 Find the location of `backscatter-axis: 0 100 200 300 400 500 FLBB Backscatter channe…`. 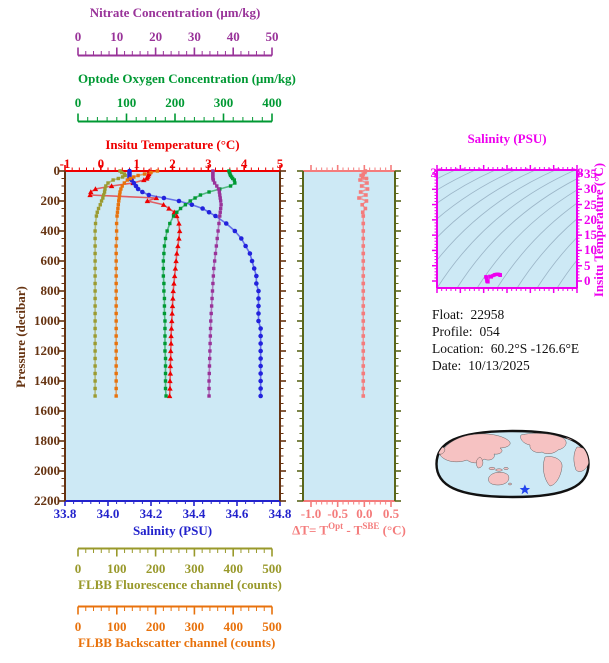

backscatter-axis: 0 100 200 300 400 500 FLBB Backscatter channe… is located at coordinates (178, 628).